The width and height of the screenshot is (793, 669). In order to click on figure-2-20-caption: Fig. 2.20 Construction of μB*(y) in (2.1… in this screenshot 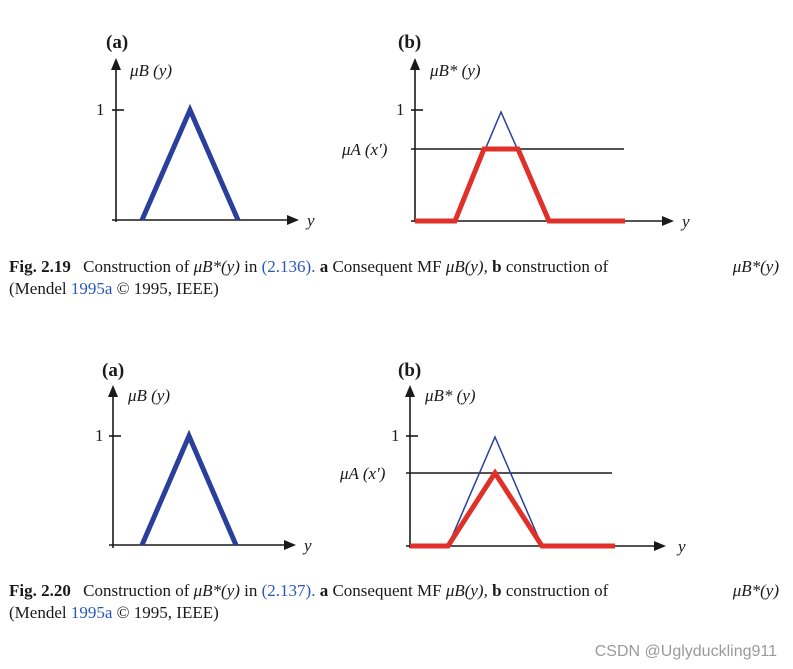, I will do `click(394, 602)`.